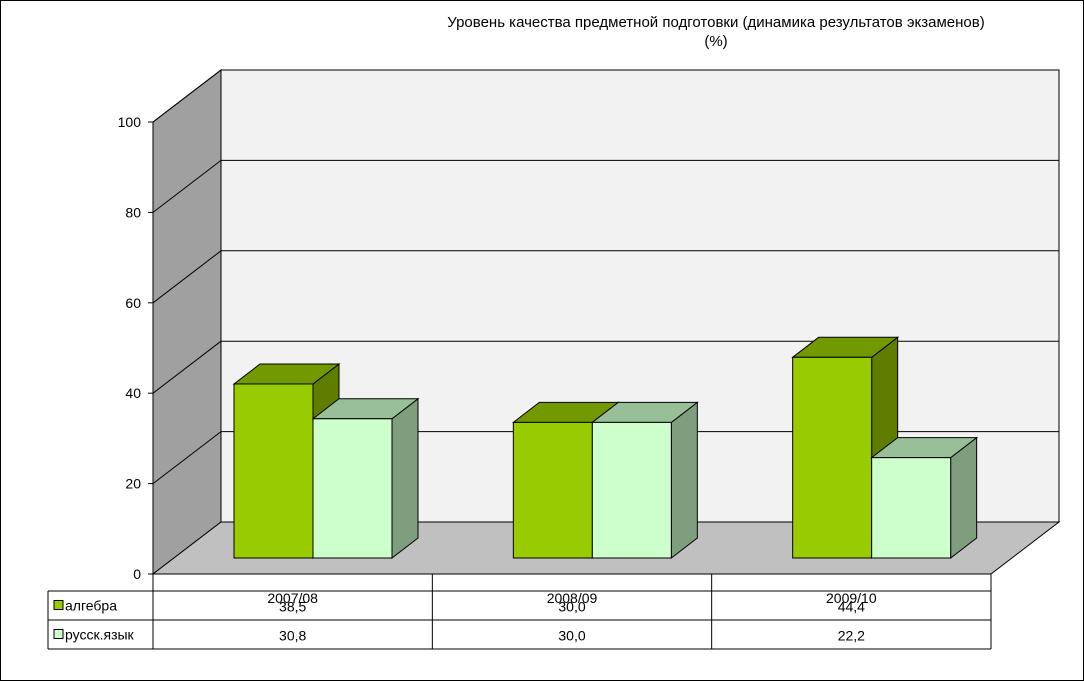  What do you see at coordinates (130, 122) in the screenshot?
I see `y-tick-label: 100` at bounding box center [130, 122].